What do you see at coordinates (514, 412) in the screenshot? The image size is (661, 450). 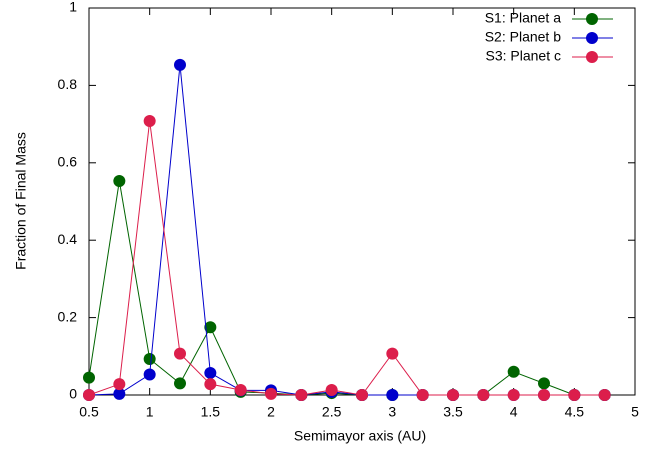 I see `x-tick-label: 4` at bounding box center [514, 412].